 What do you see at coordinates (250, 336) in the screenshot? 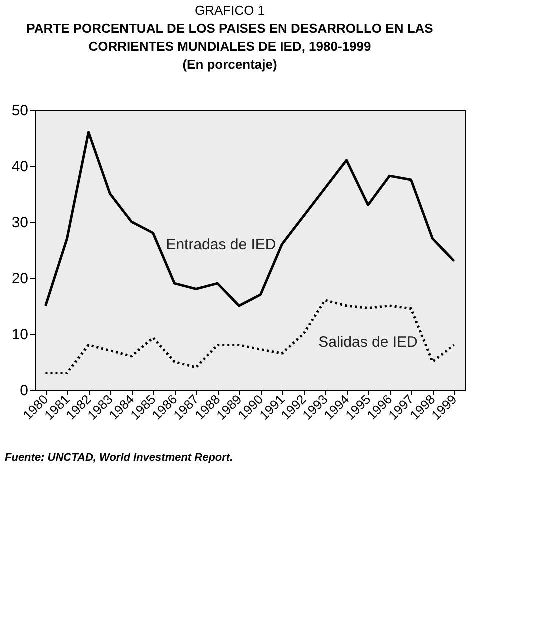
I see `line-series` at bounding box center [250, 336].